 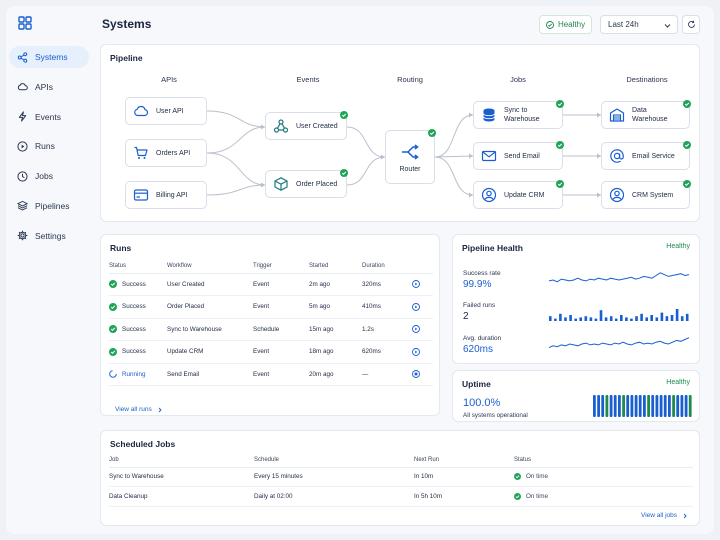 I want to click on node-dest-crm-system: CRM System, so click(x=646, y=194).